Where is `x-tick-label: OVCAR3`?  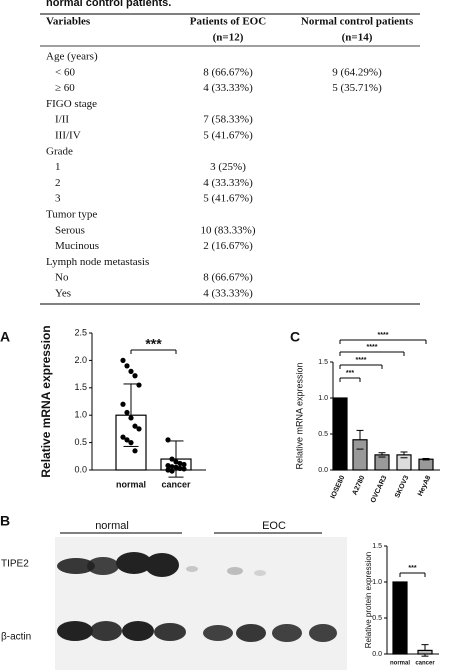 x-tick-label: OVCAR3 is located at coordinates (379, 489).